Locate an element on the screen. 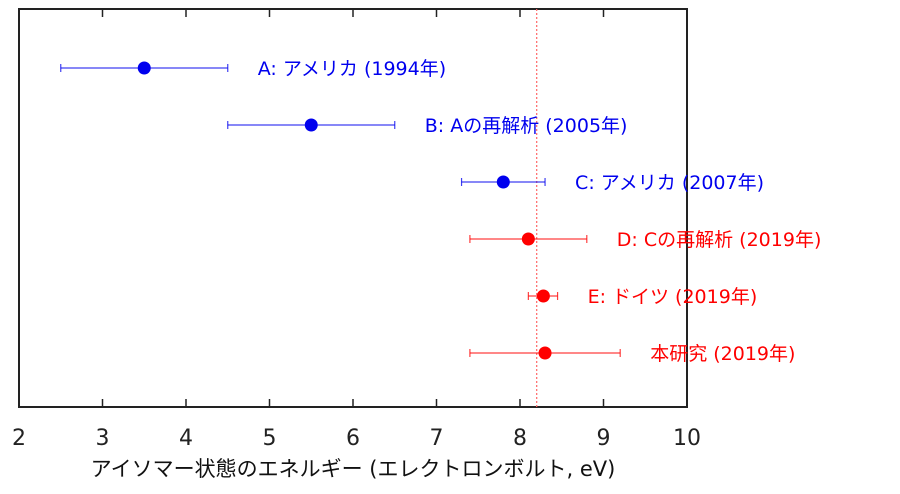 The height and width of the screenshot is (494, 900). data-point-group: E: ドイツ (2019年) is located at coordinates (642, 297).